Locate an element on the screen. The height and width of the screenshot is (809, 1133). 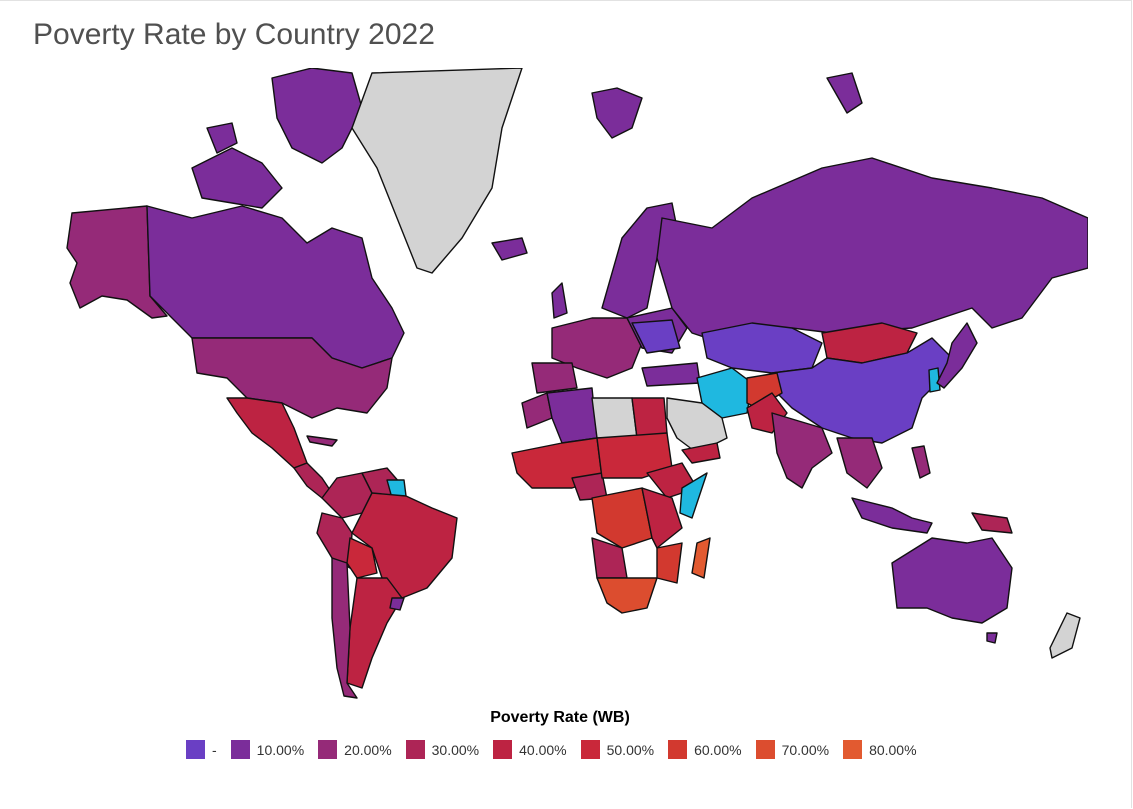
country-iceland is located at coordinates (509, 249).